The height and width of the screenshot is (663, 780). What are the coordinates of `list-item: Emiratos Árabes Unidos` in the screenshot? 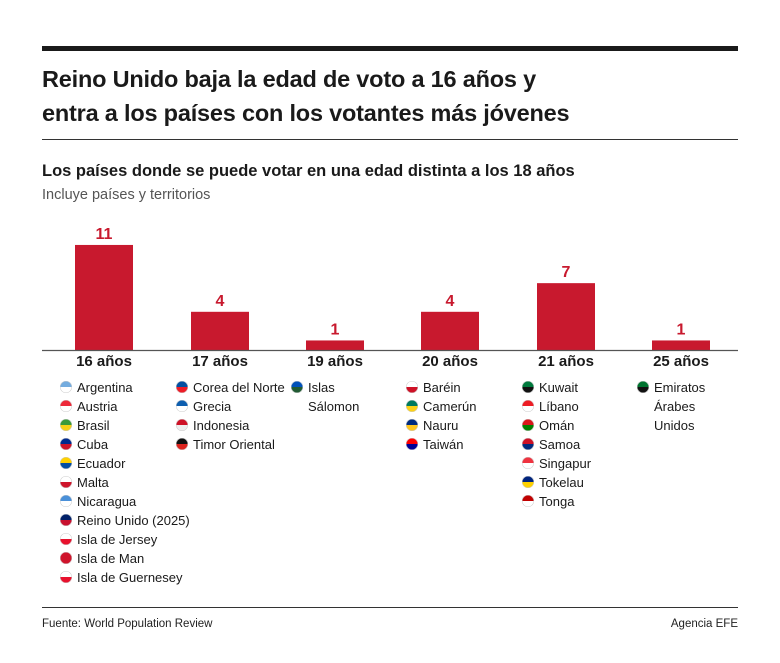 It's located at (702, 406).